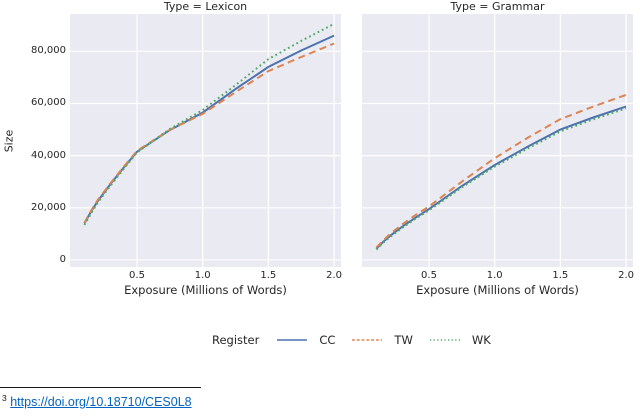  Describe the element at coordinates (403, 340) in the screenshot. I see `legend-label: TW` at that location.